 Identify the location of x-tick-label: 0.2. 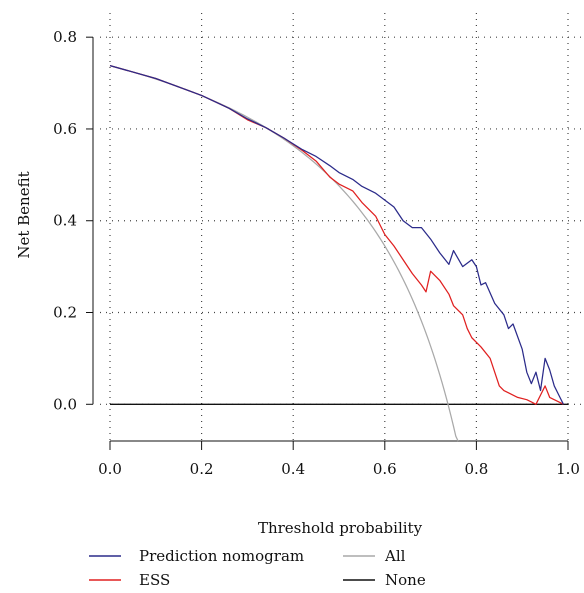
(202, 469).